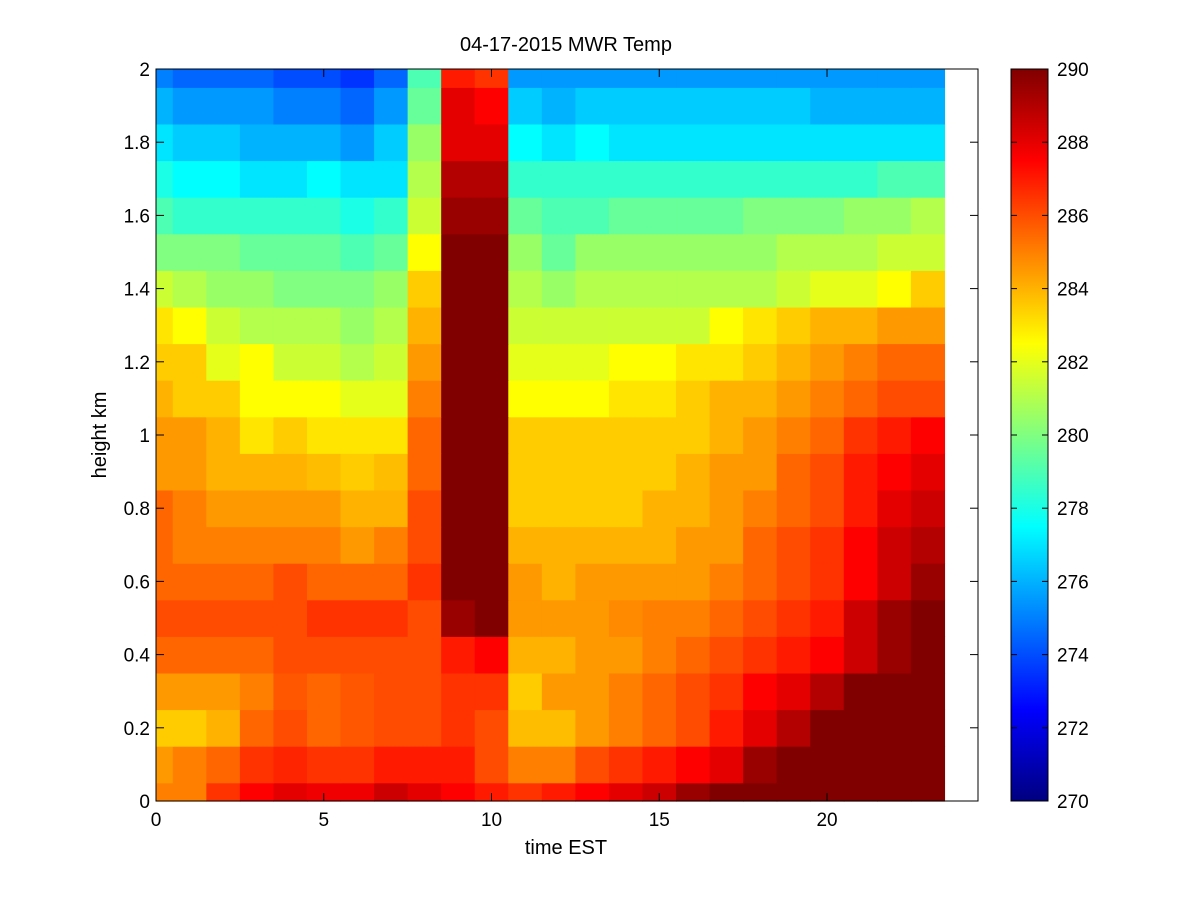  Describe the element at coordinates (144, 436) in the screenshot. I see `y-tick-label: 1` at that location.